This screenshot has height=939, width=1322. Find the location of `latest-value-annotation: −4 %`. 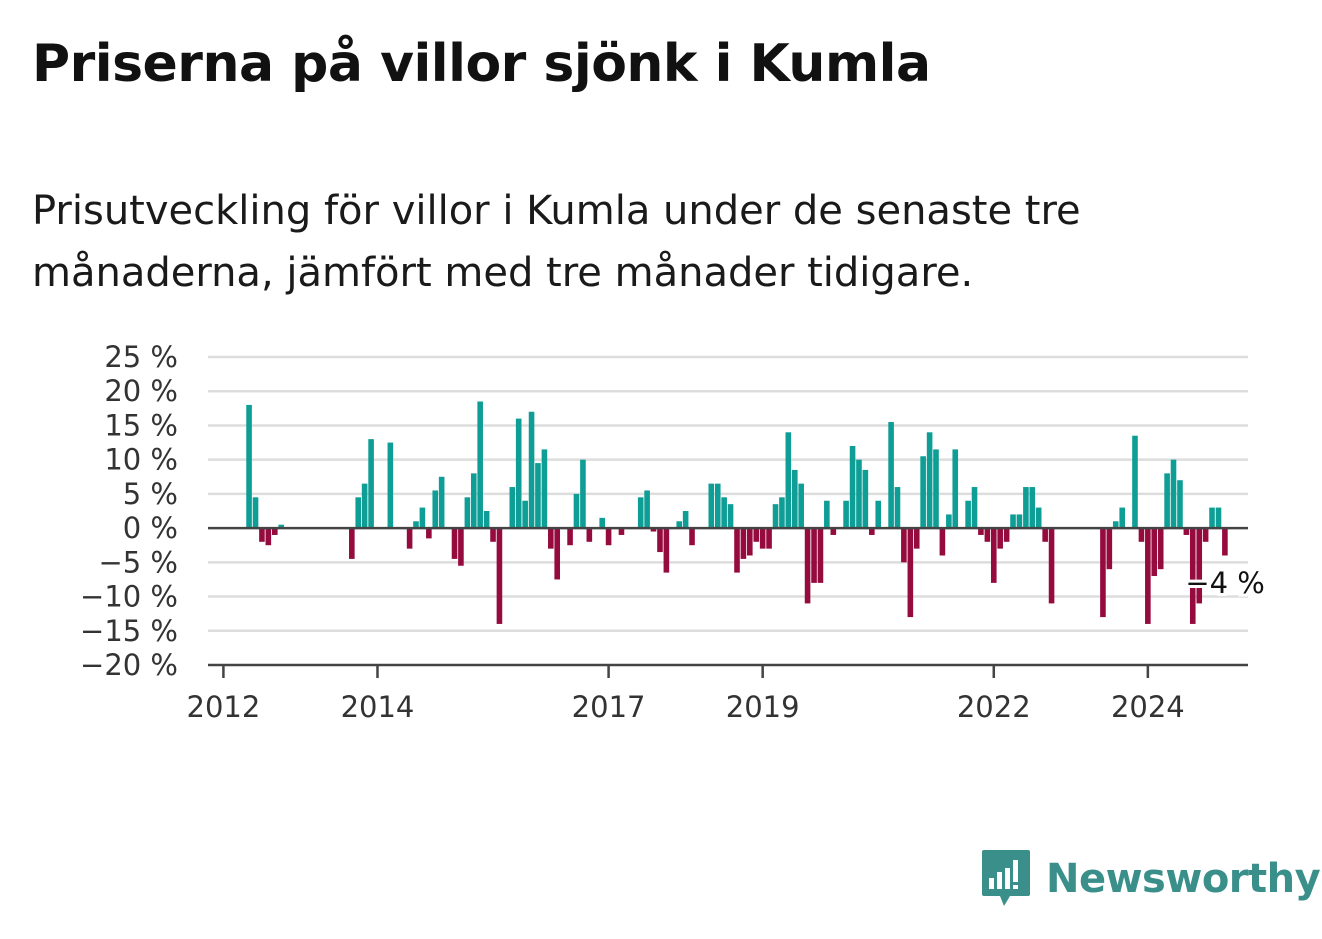

latest-value-annotation: −4 % is located at coordinates (1225, 583).